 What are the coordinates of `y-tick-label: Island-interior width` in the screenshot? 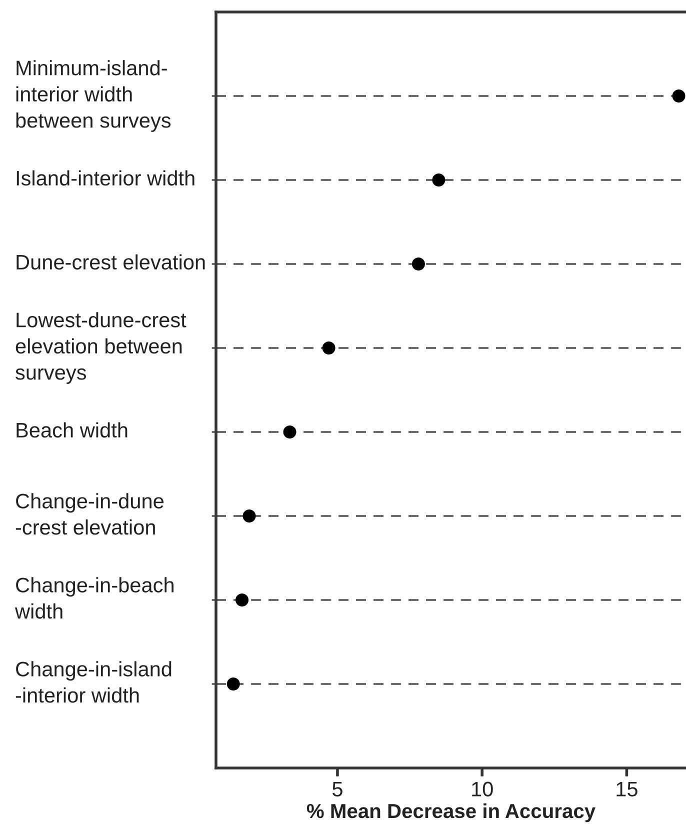 It's located at (105, 178).